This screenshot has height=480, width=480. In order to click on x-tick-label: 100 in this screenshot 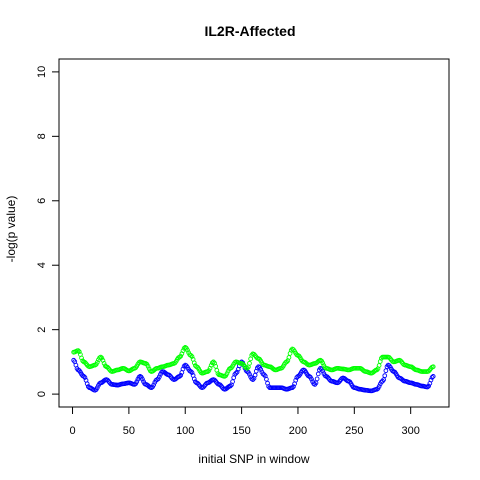, I will do `click(185, 431)`.